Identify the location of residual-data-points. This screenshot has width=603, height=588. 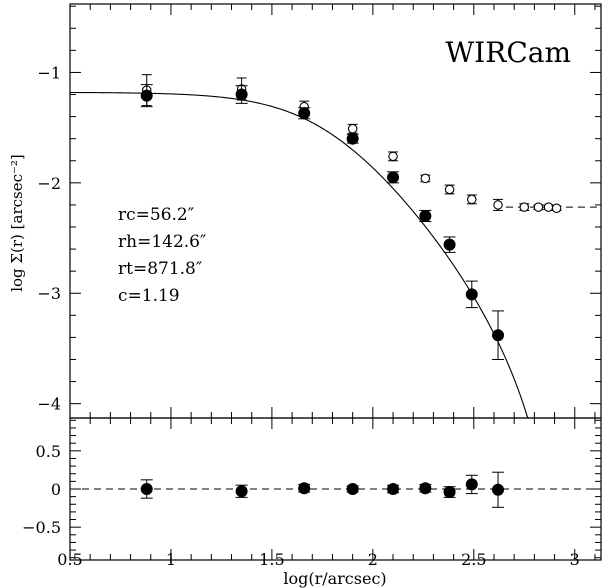
(322, 489).